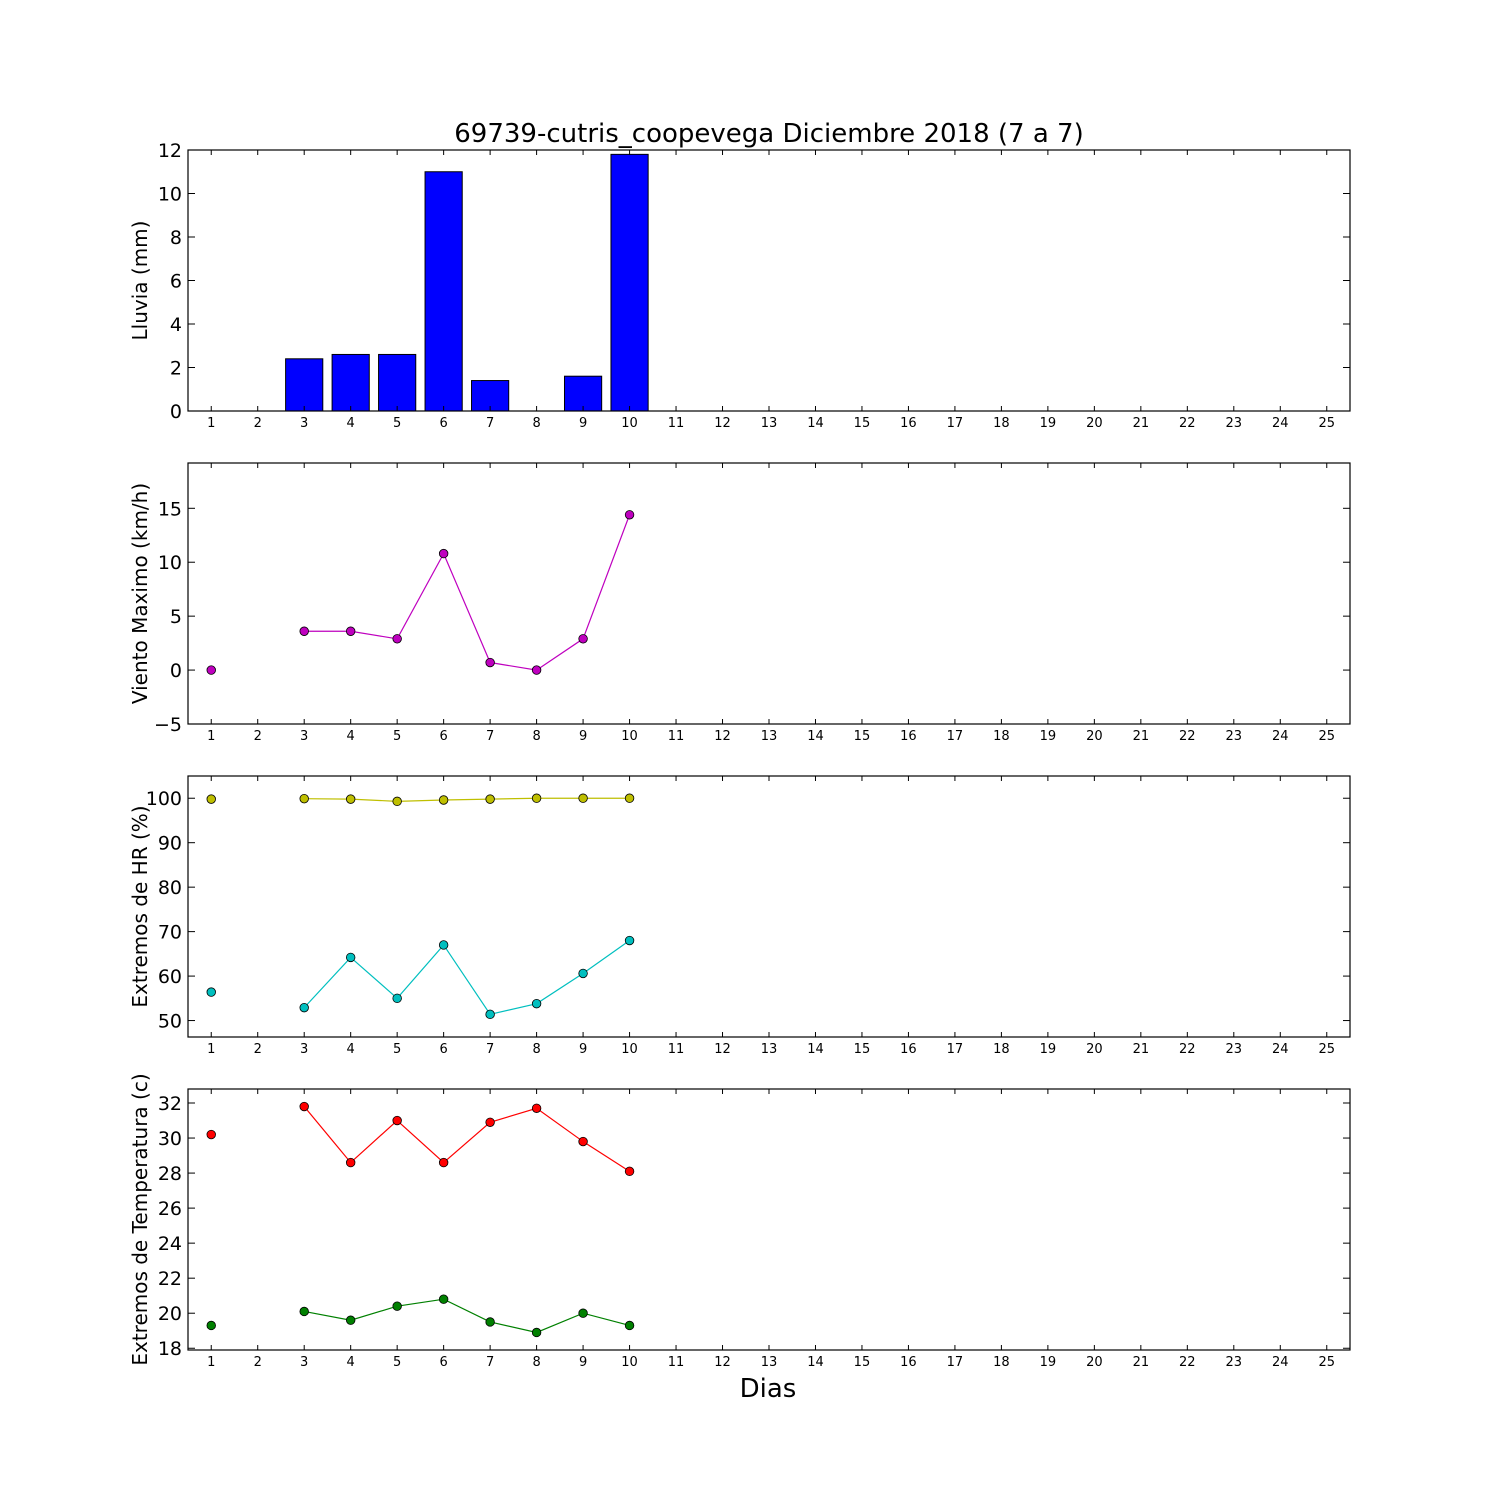 This screenshot has height=1500, width=1500. I want to click on y-tick-label: 60, so click(170, 977).